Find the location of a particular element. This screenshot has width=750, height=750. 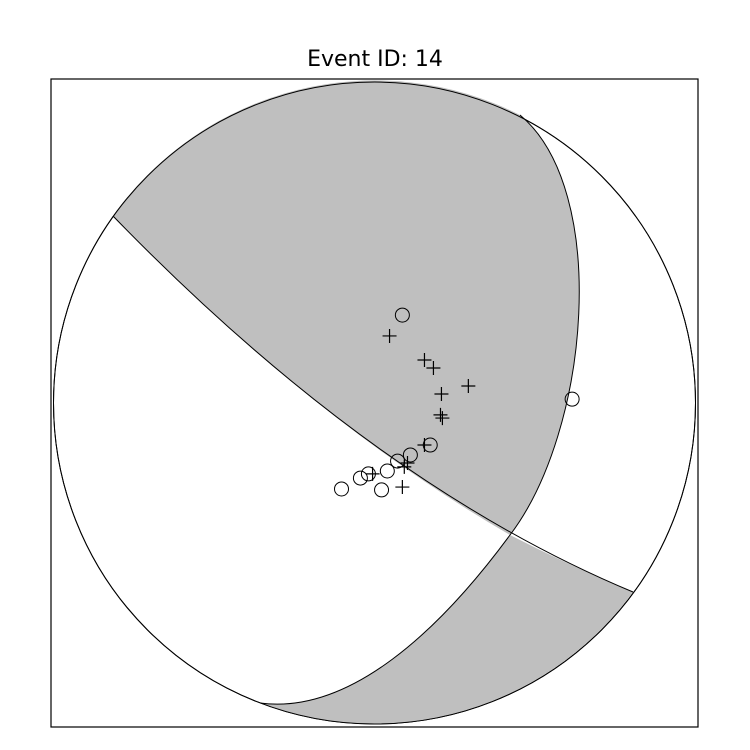

compressional-quadrant is located at coordinates (446, 629).